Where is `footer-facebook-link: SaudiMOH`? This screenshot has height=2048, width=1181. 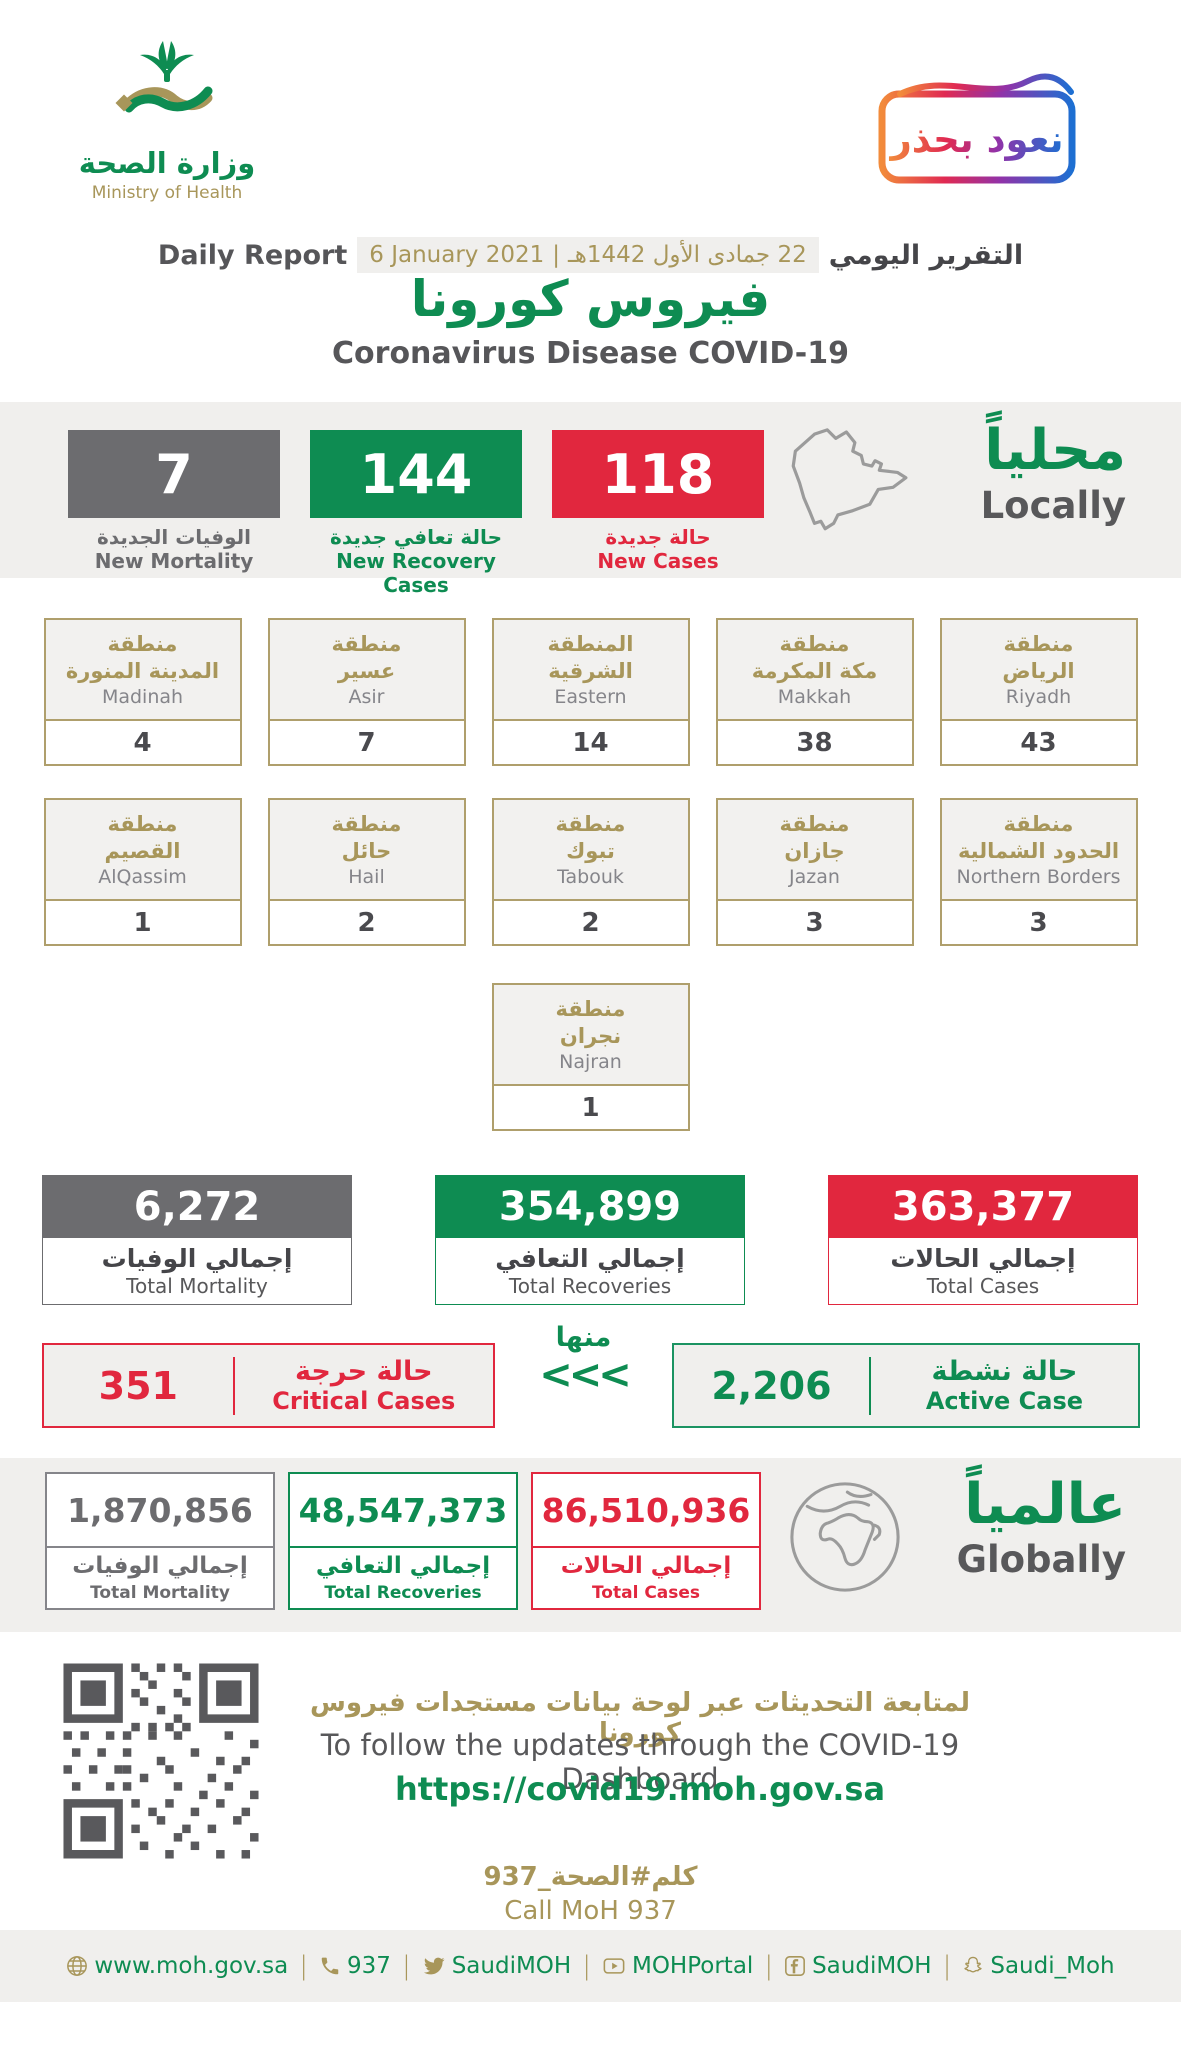
footer-facebook-link: SaudiMOH is located at coordinates (858, 1966).